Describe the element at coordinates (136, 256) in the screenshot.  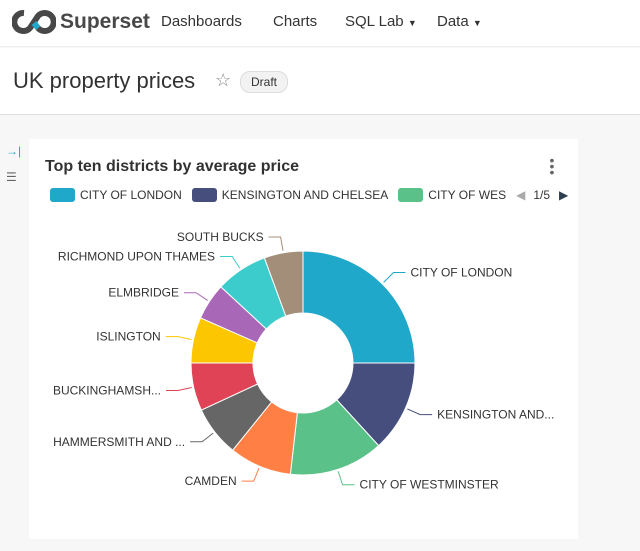
I see `slice-label: RICHMOND UPON THAMES` at that location.